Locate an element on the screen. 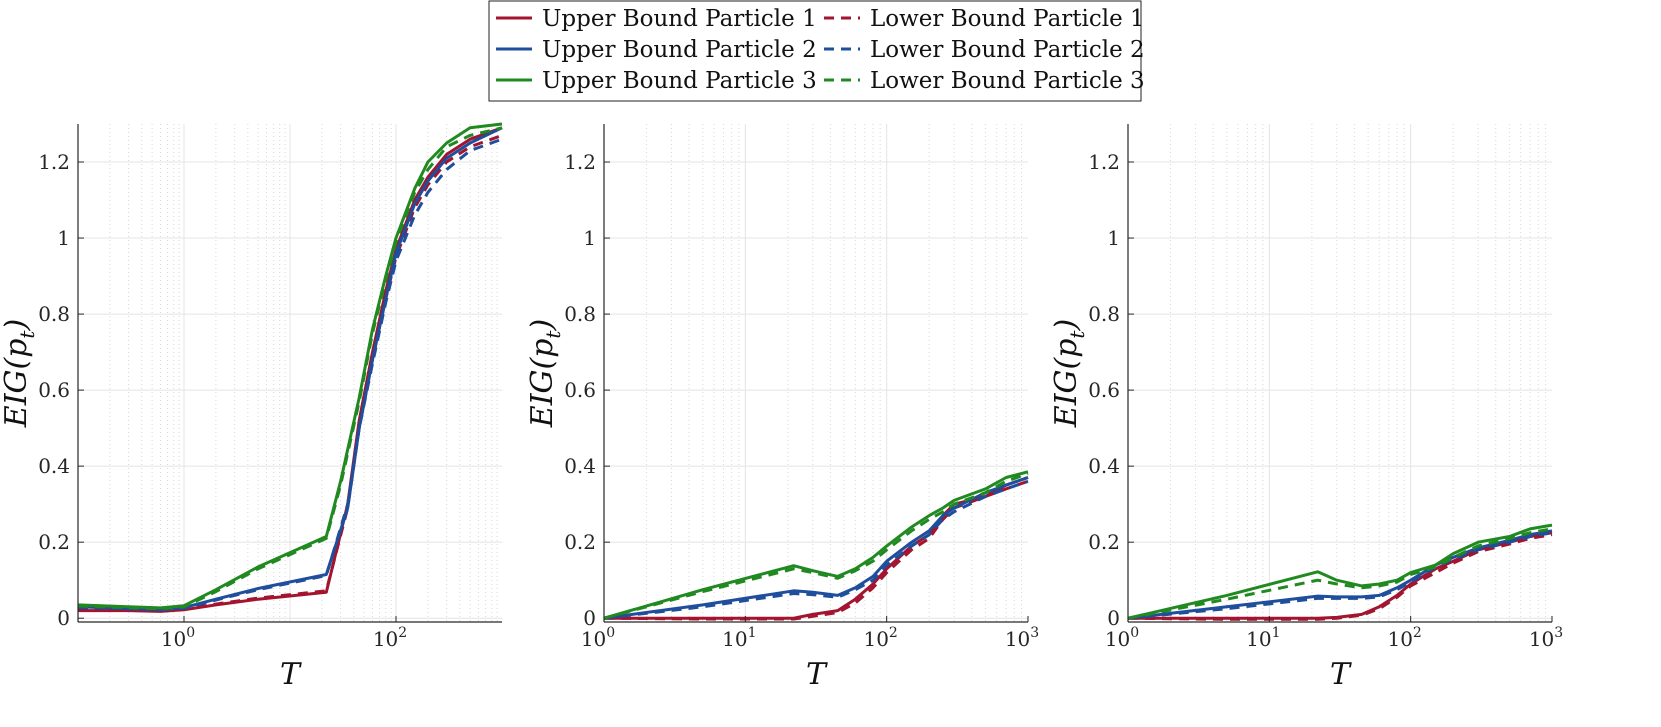  legend-box is located at coordinates (815, 51).